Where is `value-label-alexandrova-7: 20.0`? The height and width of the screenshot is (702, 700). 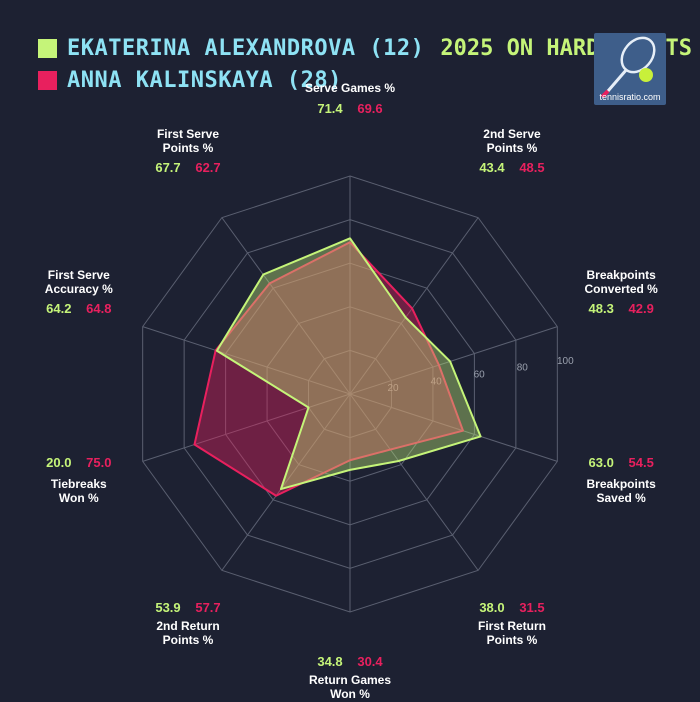 value-label-alexandrova-7: 20.0 is located at coordinates (58, 462).